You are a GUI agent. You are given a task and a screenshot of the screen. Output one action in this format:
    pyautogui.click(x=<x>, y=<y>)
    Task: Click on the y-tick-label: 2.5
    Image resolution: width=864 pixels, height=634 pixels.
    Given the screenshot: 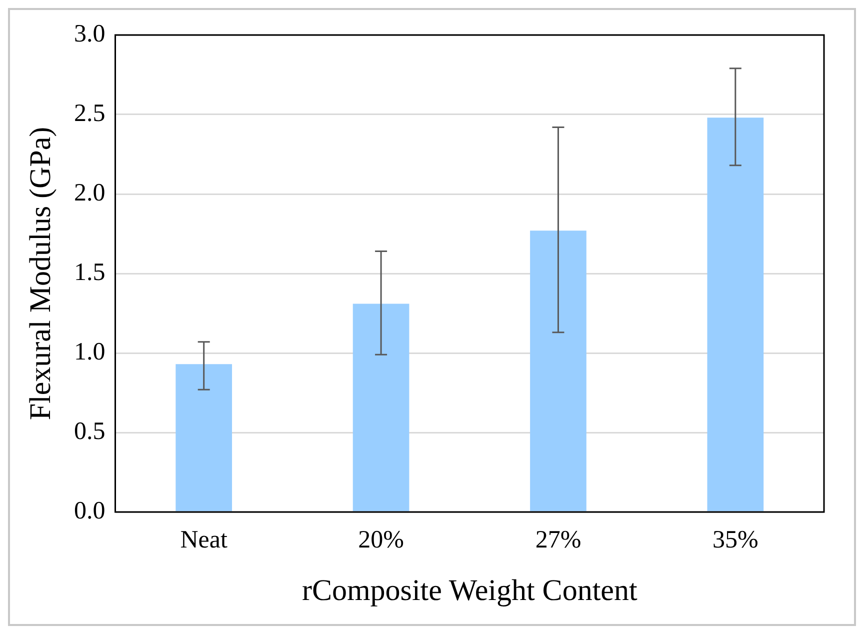 What is the action you would take?
    pyautogui.click(x=90, y=114)
    